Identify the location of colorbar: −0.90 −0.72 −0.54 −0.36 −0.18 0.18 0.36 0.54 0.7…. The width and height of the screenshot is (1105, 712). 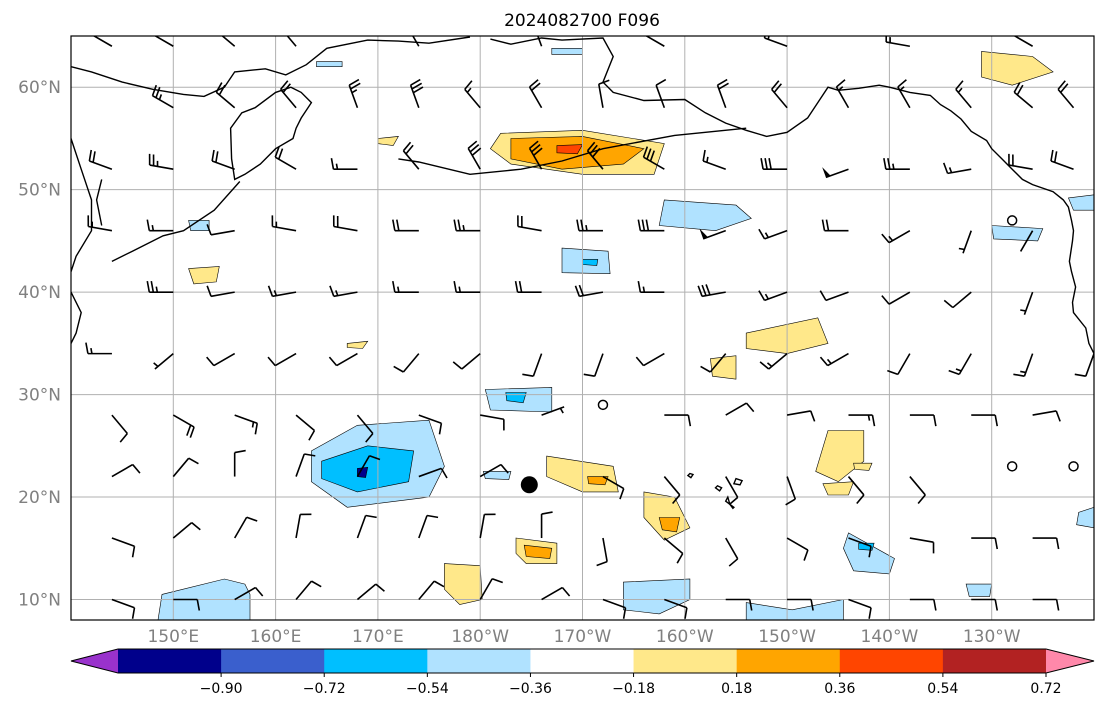
(582, 672).